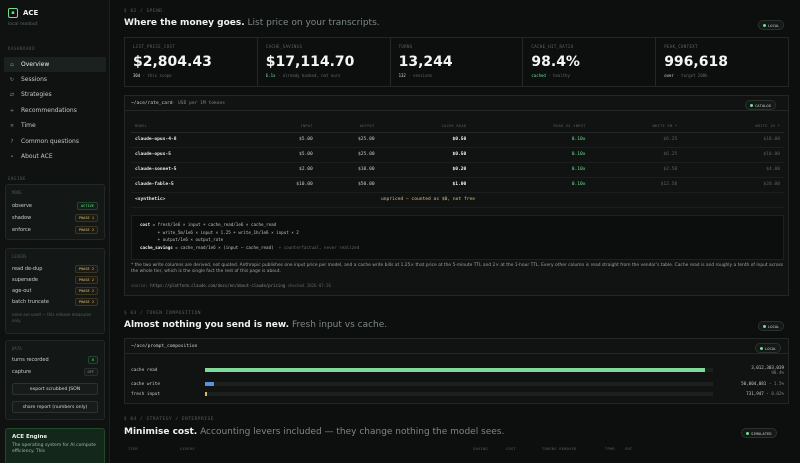 The height and width of the screenshot is (463, 800). What do you see at coordinates (55, 407) in the screenshot?
I see `share-report-button: share report (numbers only)` at bounding box center [55, 407].